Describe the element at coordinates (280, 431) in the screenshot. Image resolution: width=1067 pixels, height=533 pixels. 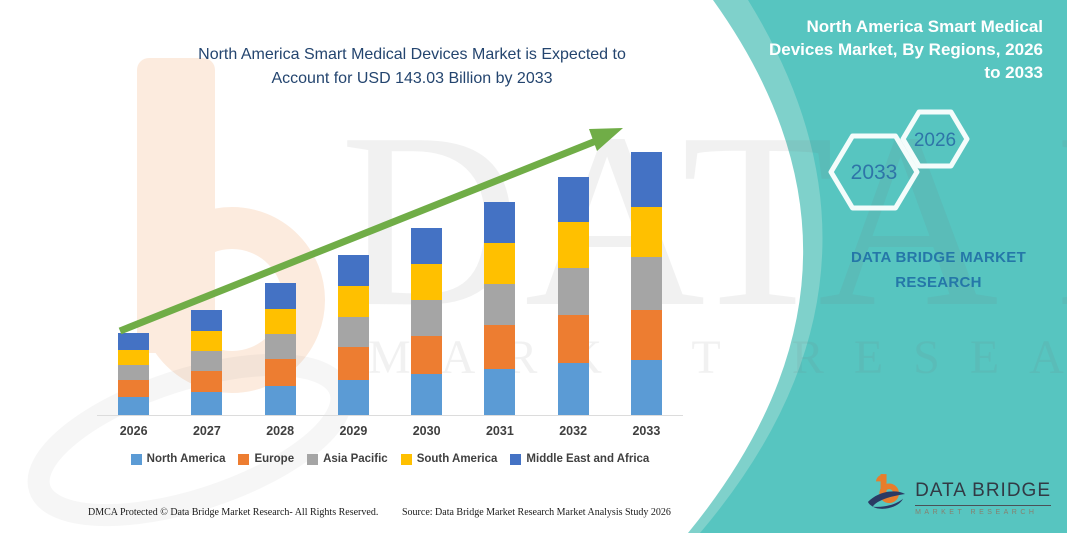
I see `x-axis-label: 2028` at that location.